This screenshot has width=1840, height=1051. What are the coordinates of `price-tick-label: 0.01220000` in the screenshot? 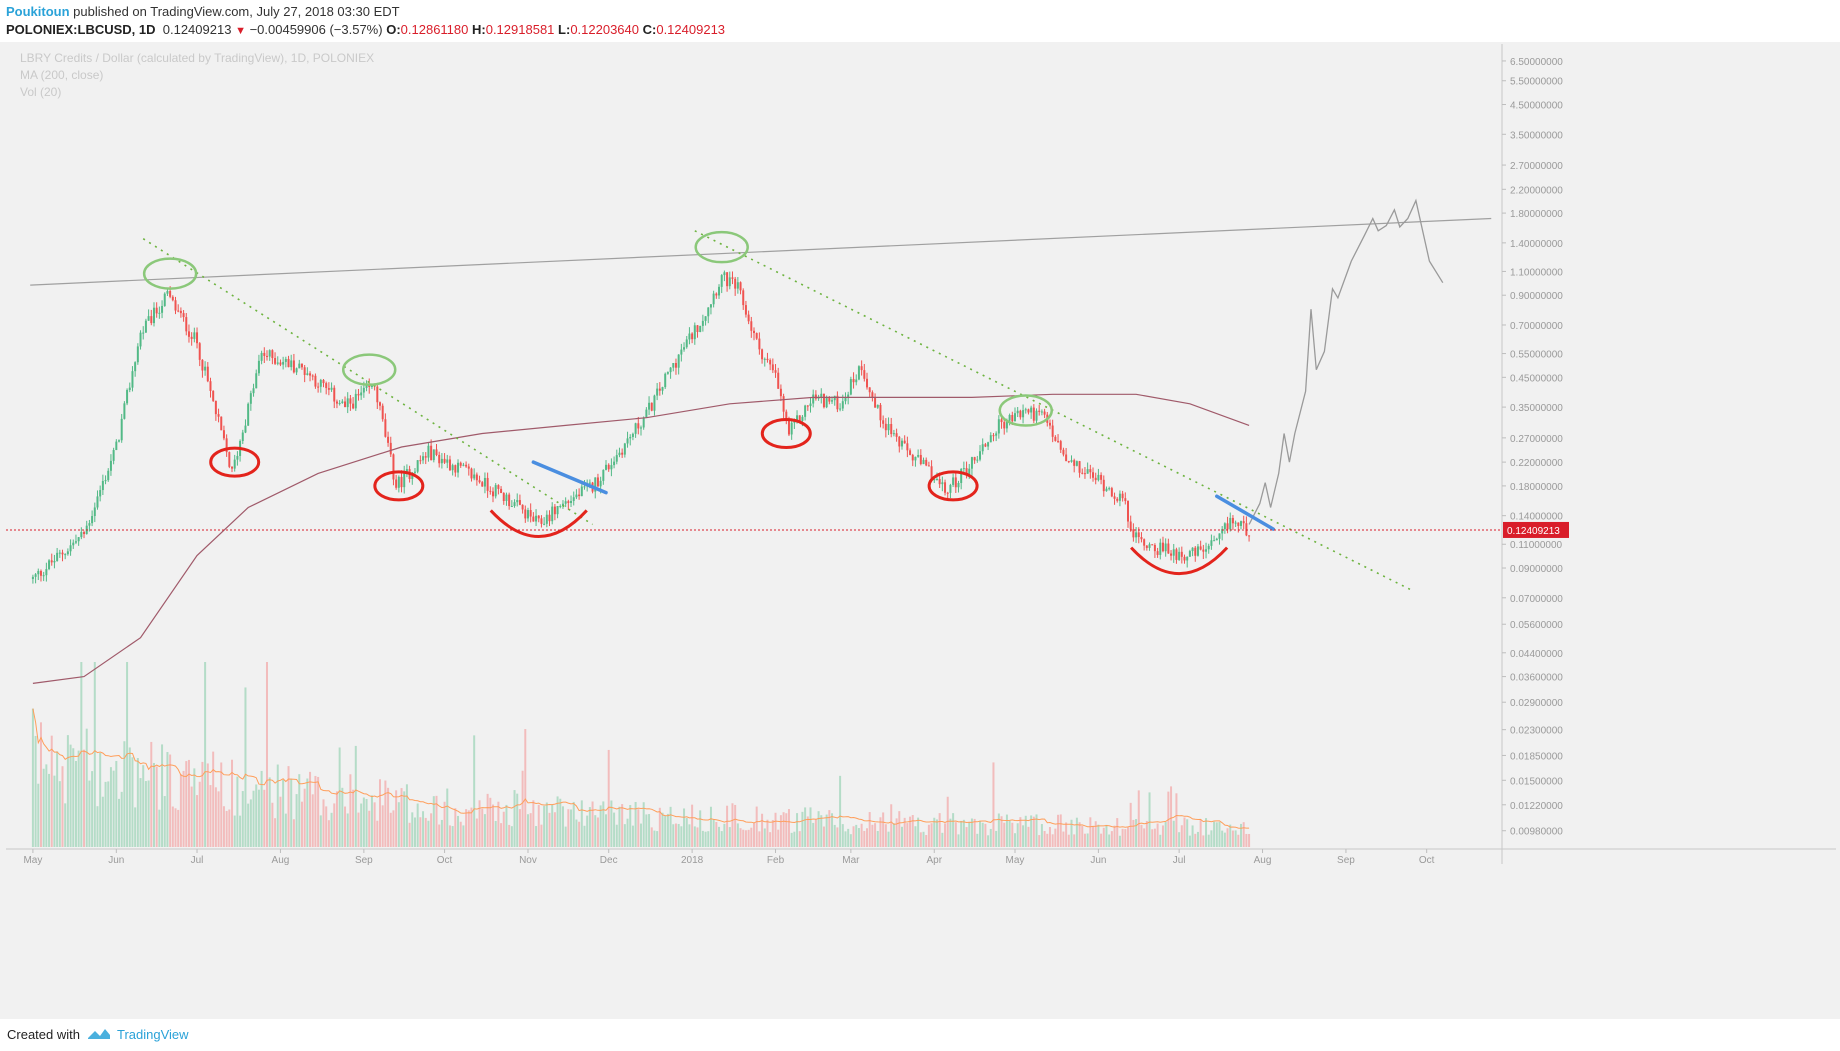 It's located at (1536, 806).